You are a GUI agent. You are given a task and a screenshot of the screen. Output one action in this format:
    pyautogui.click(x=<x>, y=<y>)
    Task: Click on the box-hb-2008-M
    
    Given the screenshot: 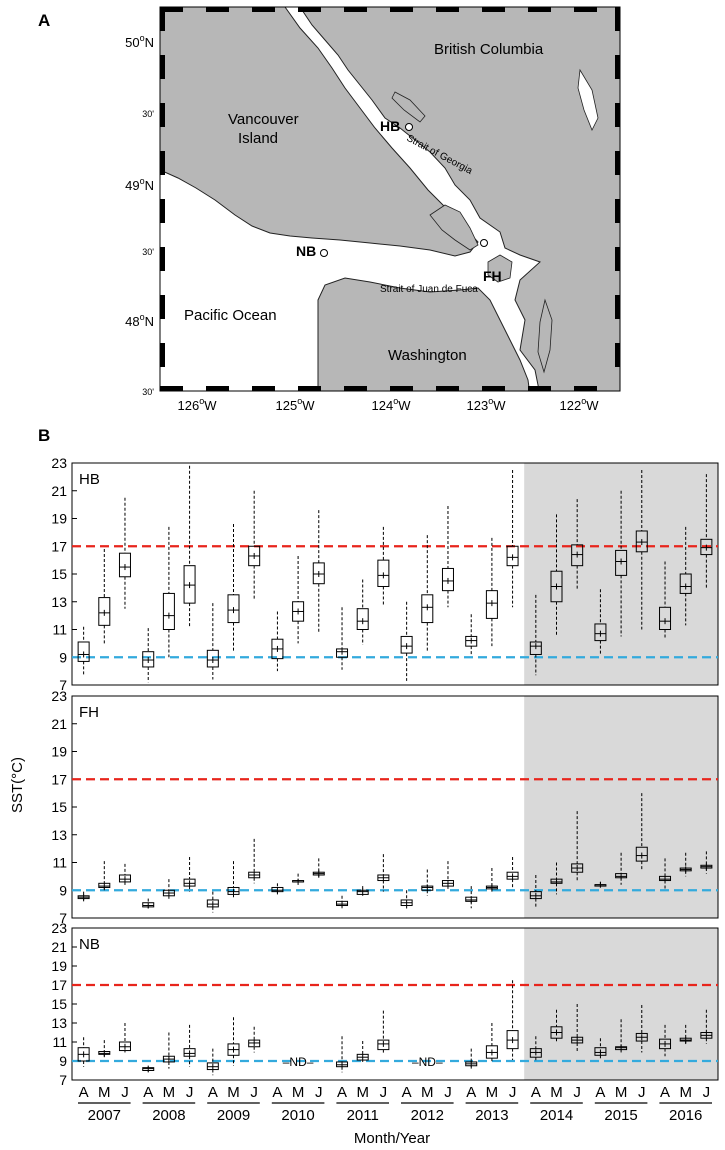 What is the action you would take?
    pyautogui.click(x=168, y=592)
    